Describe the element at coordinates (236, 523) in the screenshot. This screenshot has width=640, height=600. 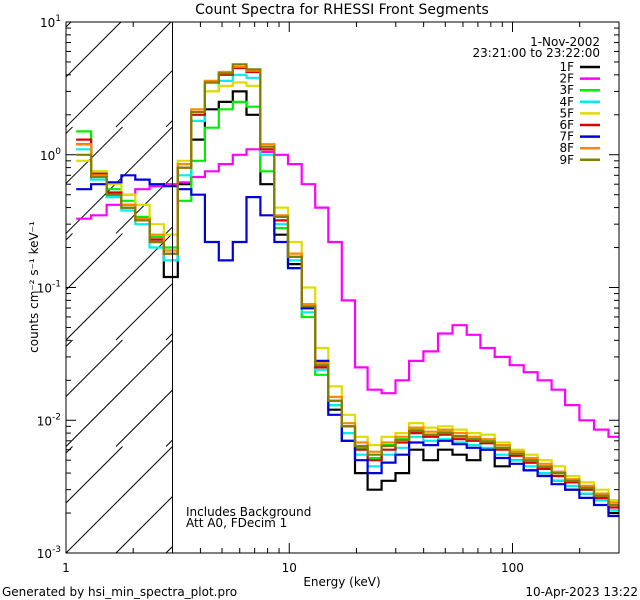
I see `annotation-attenuator: Att A0, FDecim 1` at that location.